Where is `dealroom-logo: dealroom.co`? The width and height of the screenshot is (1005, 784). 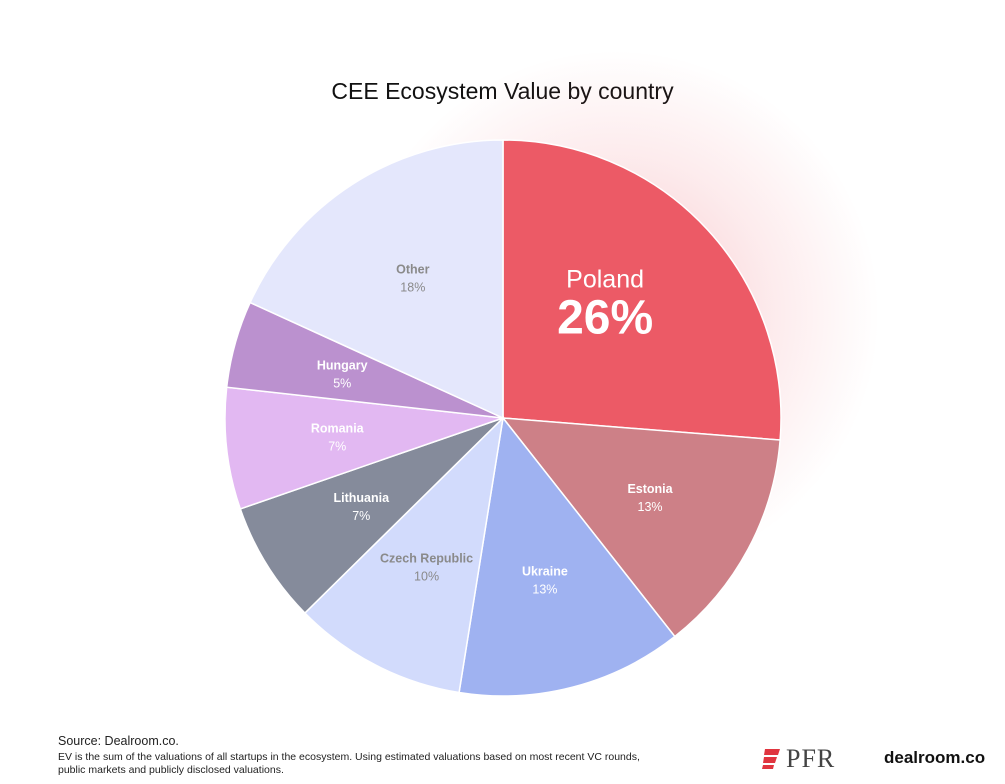
dealroom-logo: dealroom.co is located at coordinates (935, 757).